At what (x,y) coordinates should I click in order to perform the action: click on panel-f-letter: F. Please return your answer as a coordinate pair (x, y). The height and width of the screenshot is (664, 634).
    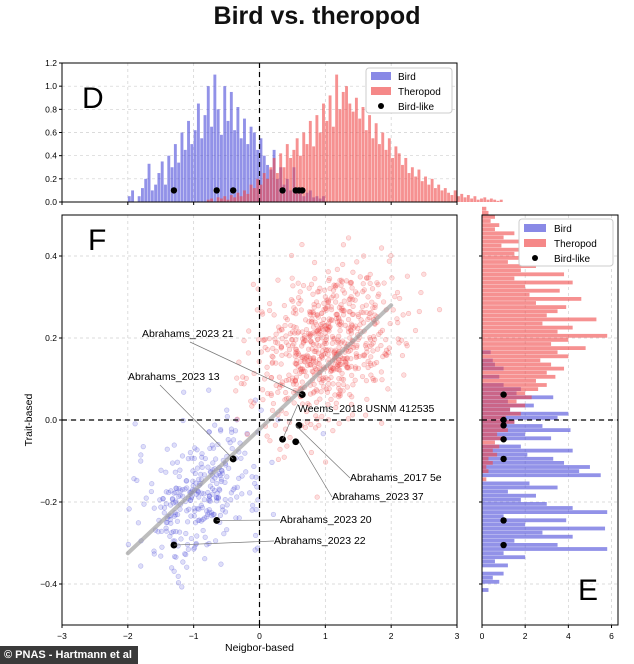
    Looking at the image, I should click on (97, 240).